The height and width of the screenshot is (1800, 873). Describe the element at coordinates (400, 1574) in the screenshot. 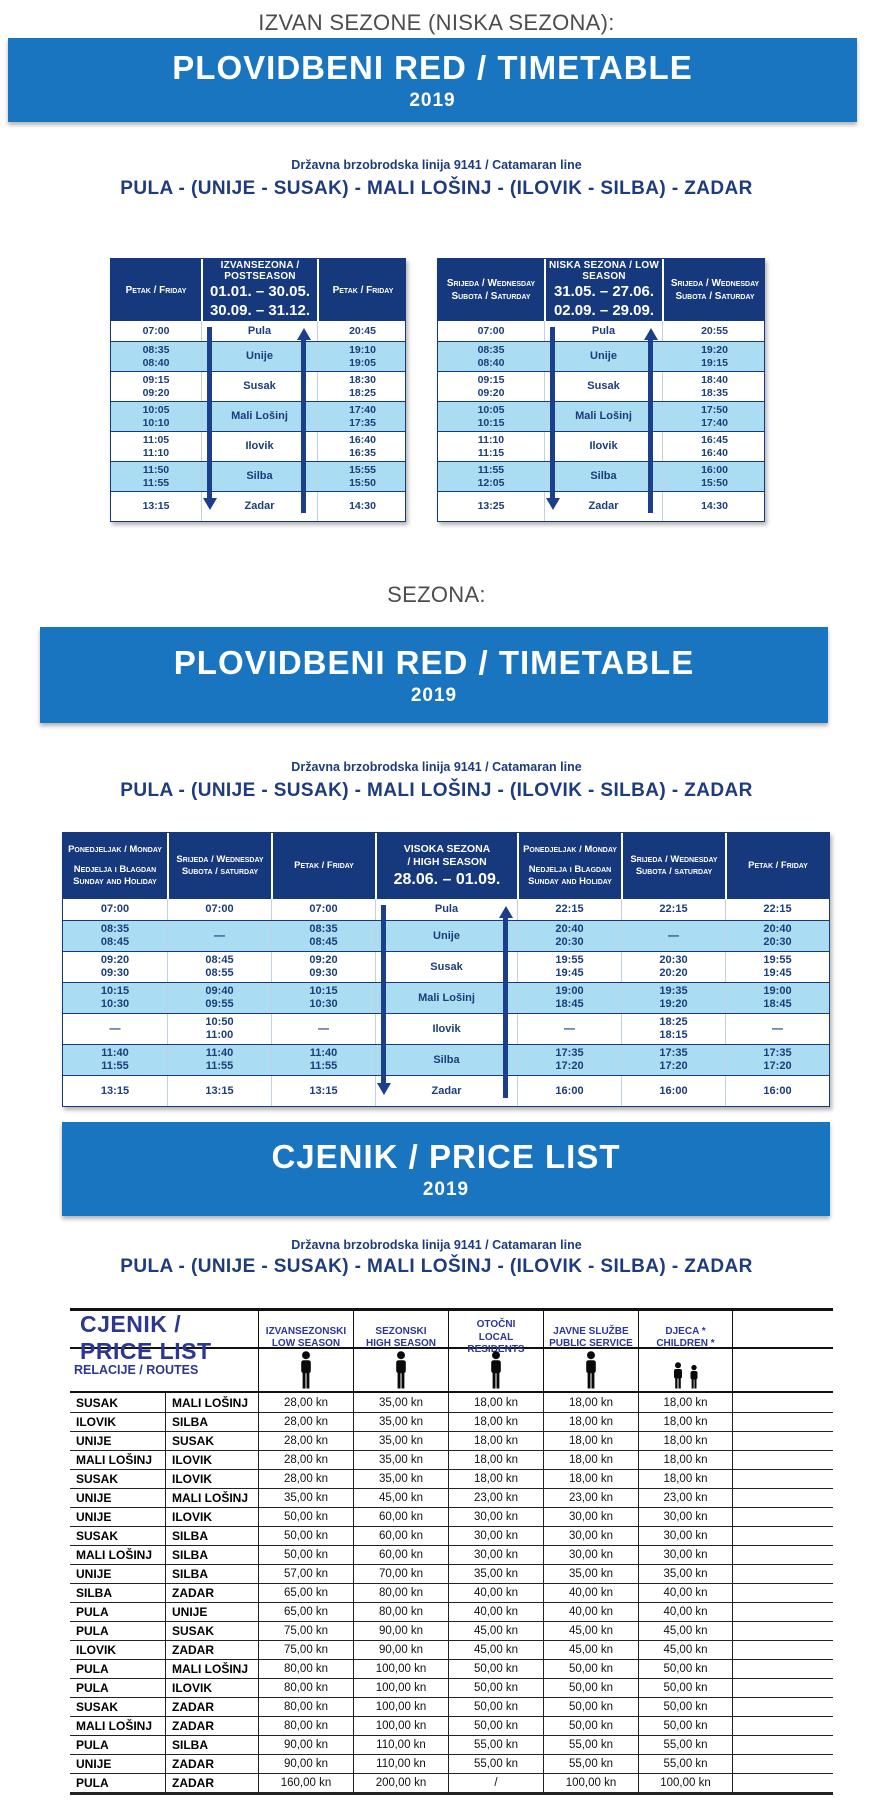

I see `price-value: 70,00 kn` at that location.